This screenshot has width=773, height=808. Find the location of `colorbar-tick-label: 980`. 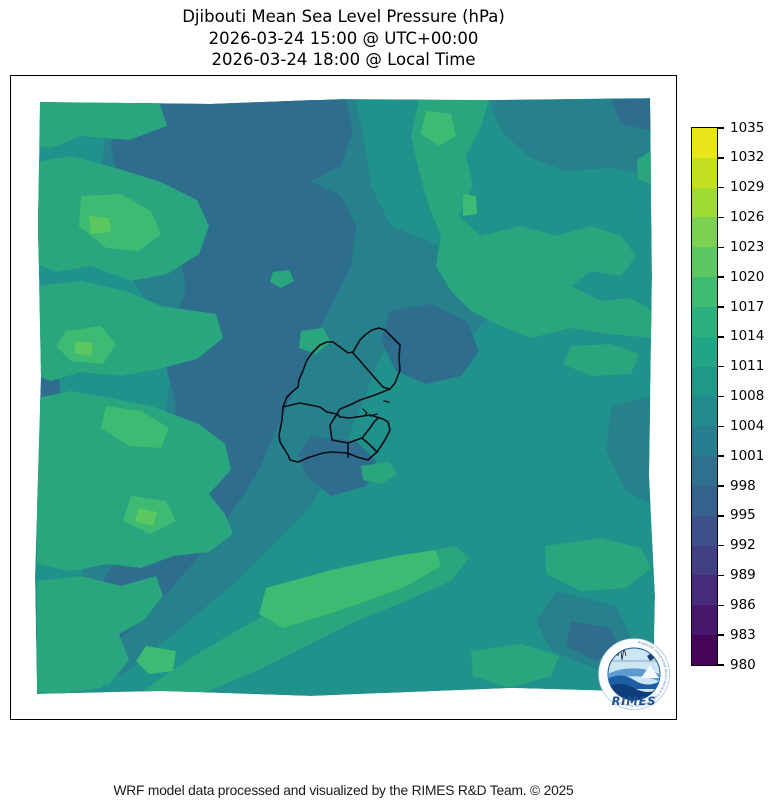

colorbar-tick-label: 980 is located at coordinates (743, 664).